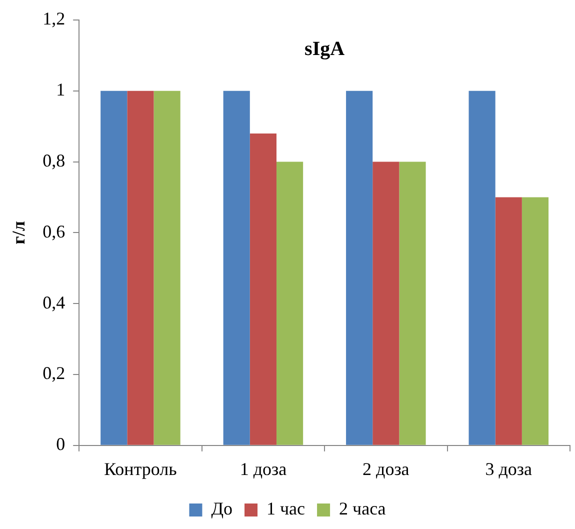 The image size is (575, 529). Describe the element at coordinates (18, 232) in the screenshot. I see `y-axis-title: г/л` at that location.